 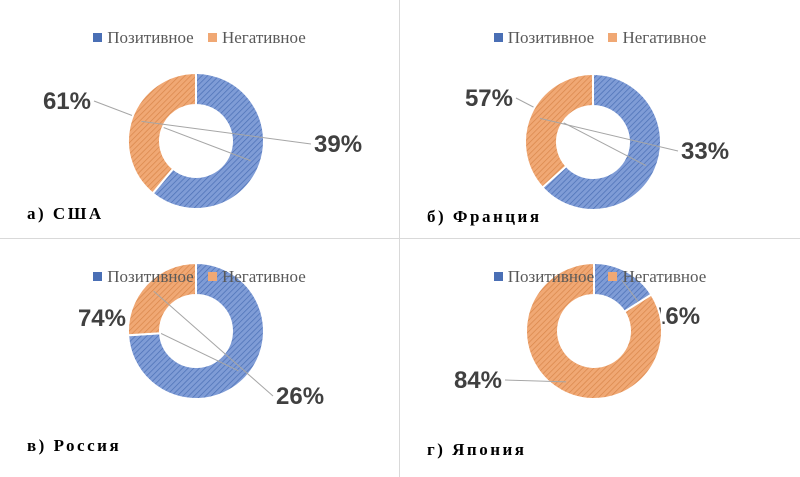 I want to click on data-label: 61%, so click(x=67, y=101).